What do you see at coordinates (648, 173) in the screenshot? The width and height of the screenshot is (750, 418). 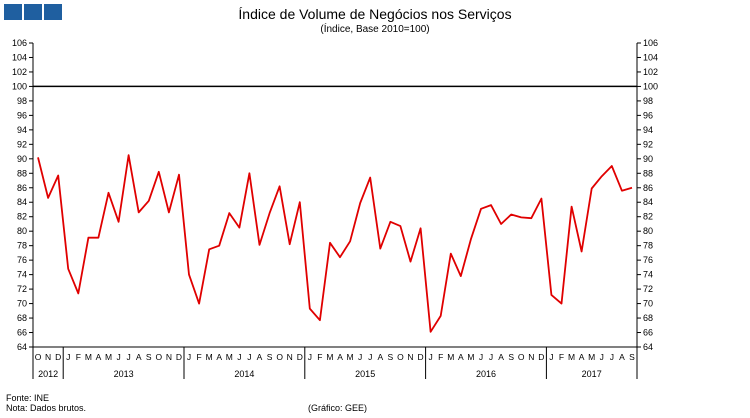 I see `y-tick-label-right: 88` at bounding box center [648, 173].